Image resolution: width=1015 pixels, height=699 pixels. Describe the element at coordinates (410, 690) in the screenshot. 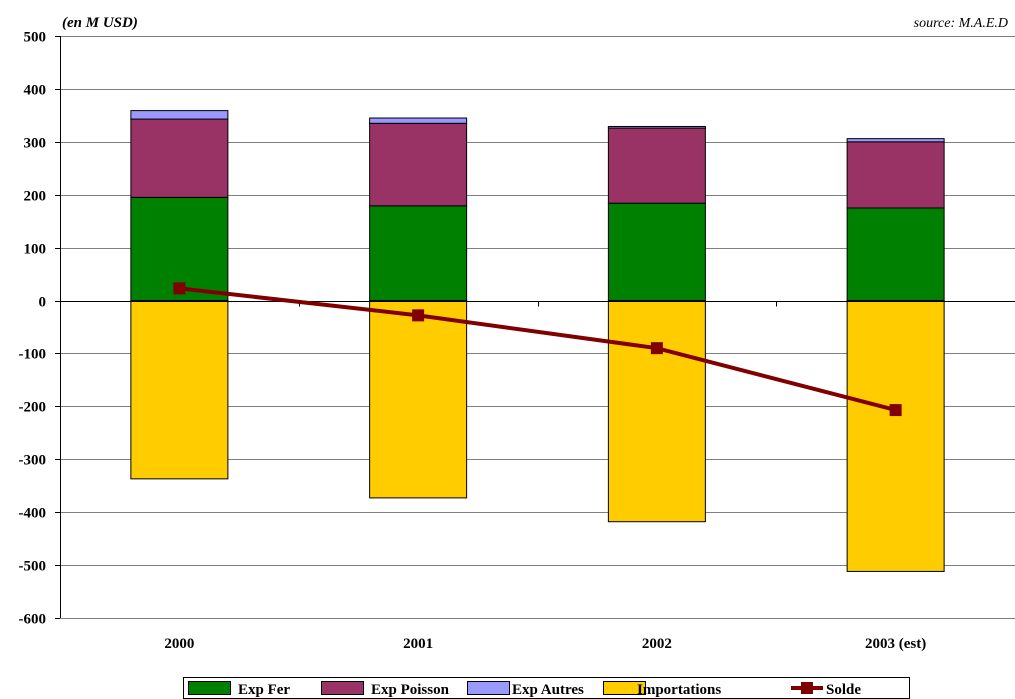

I see `legend-label-exp-poisson: Exp Poisson` at that location.